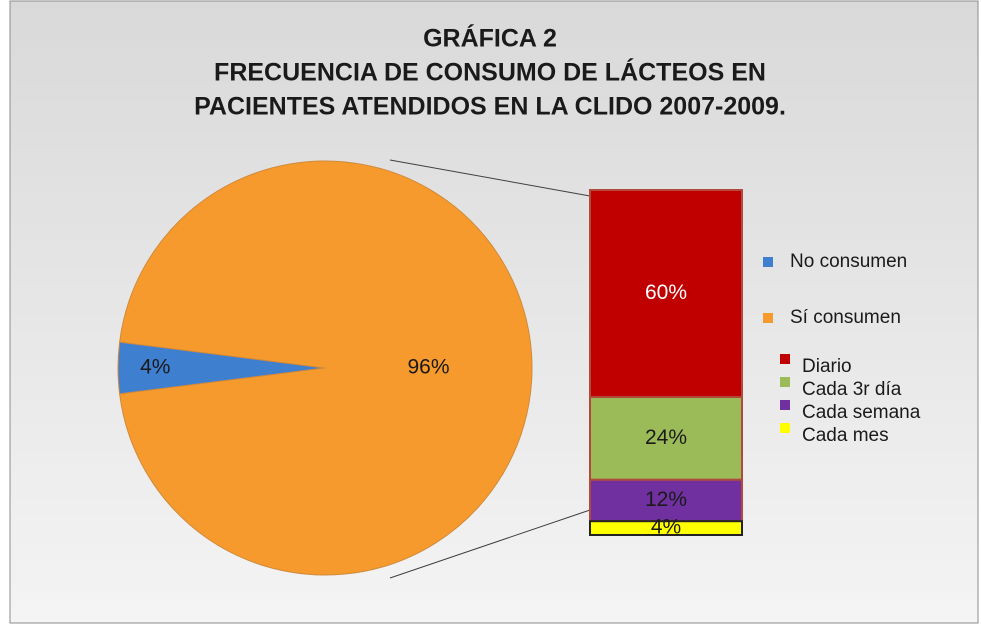 The width and height of the screenshot is (981, 627). What do you see at coordinates (861, 412) in the screenshot?
I see `legend-label: Cada semana` at bounding box center [861, 412].